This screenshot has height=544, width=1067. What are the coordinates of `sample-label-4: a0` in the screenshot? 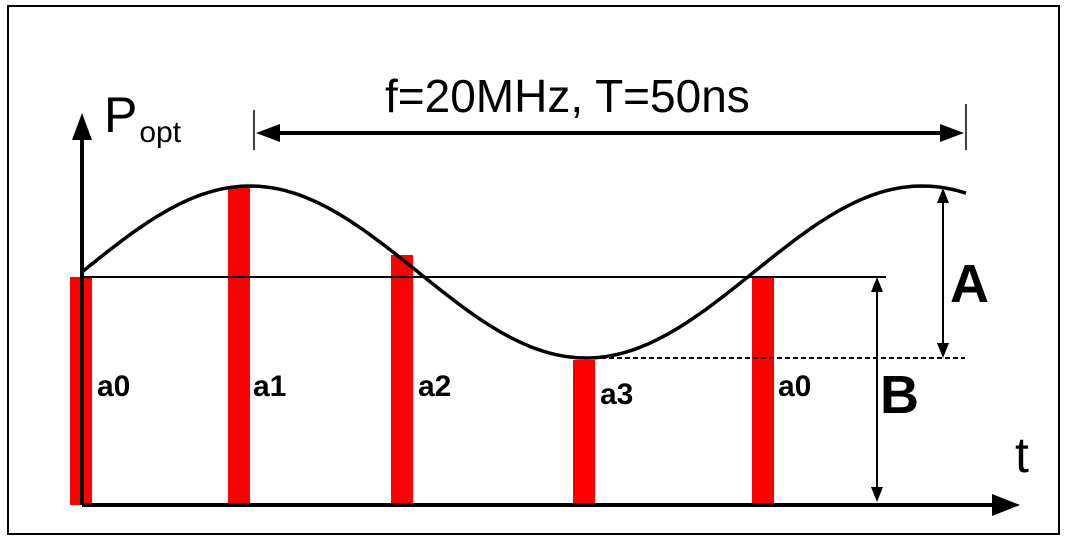 It's located at (794, 386).